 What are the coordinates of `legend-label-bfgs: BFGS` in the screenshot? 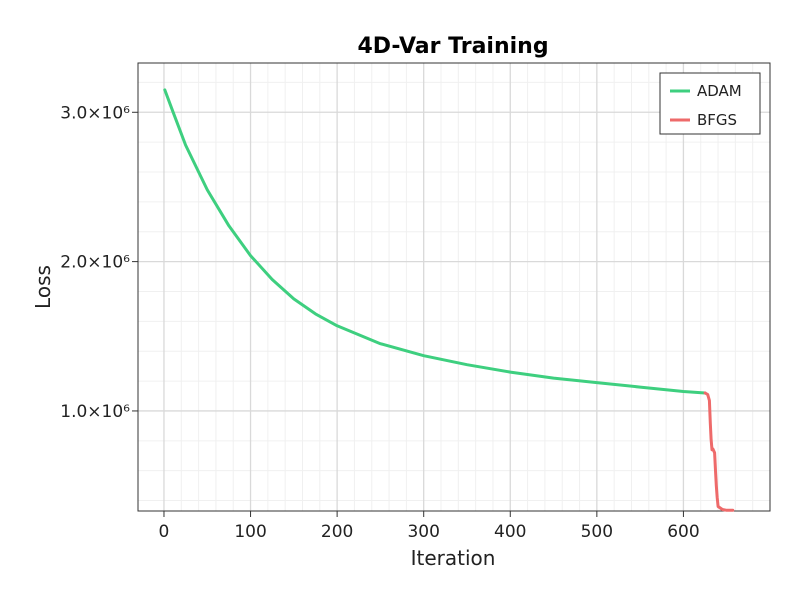 It's located at (717, 120).